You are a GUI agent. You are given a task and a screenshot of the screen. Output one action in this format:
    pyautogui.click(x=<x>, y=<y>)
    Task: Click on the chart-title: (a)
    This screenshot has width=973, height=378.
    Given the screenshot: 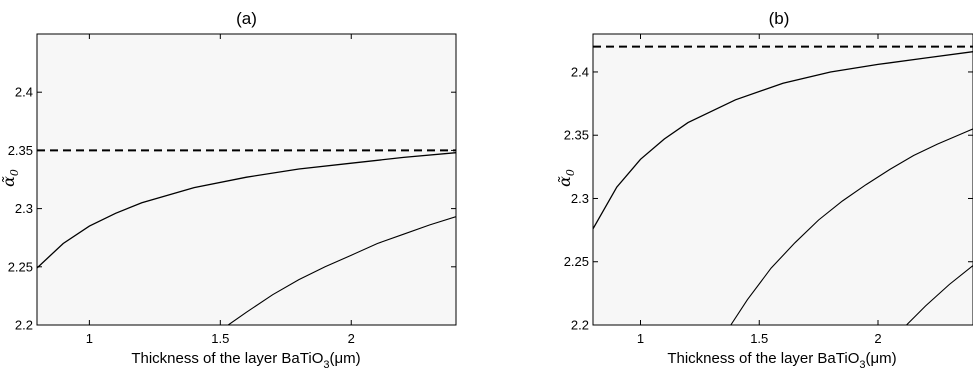 What is the action you would take?
    pyautogui.click(x=246, y=18)
    